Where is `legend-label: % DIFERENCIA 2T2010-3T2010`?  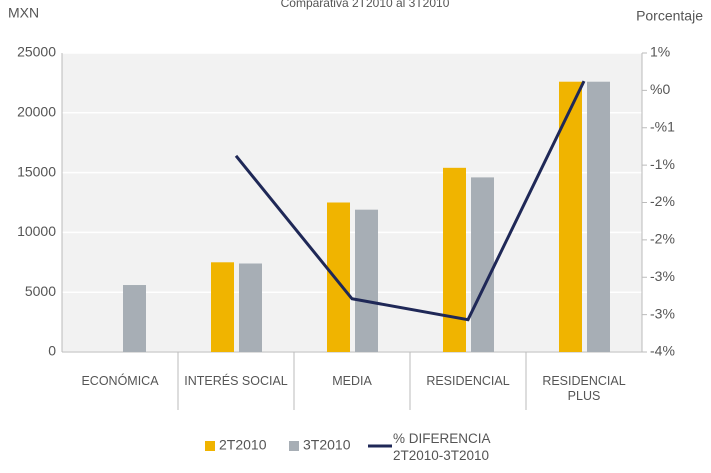 legend-label: % DIFERENCIA 2T2010-3T2010 is located at coordinates (441, 447).